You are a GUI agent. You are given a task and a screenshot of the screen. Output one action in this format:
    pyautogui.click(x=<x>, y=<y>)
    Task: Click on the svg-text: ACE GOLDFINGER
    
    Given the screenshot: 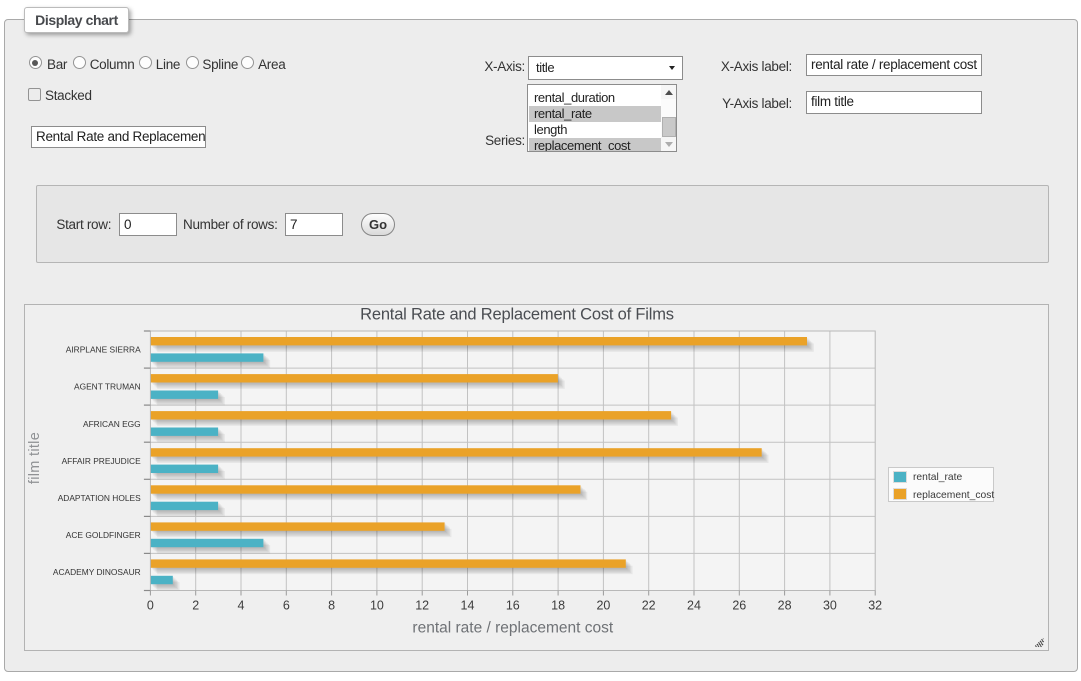 What is the action you would take?
    pyautogui.click(x=103, y=535)
    